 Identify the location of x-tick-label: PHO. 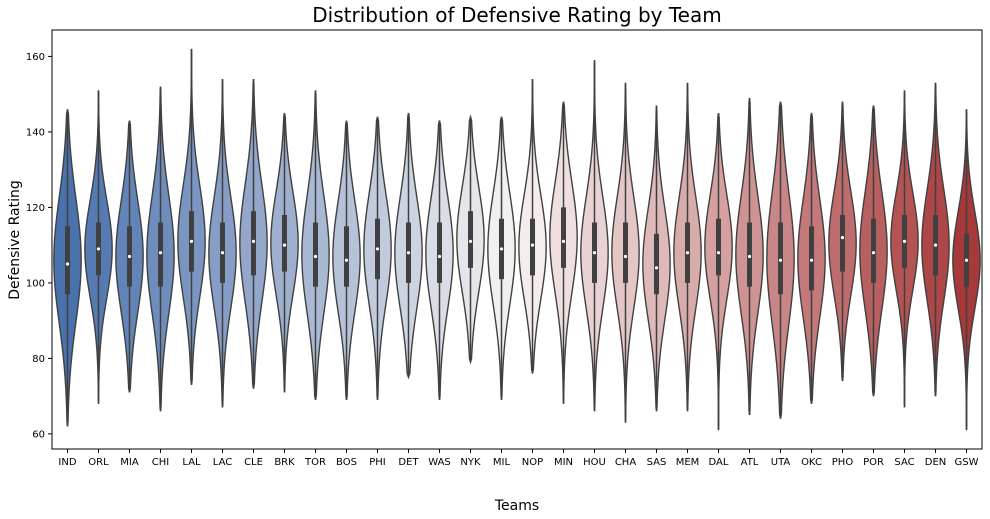
(843, 462).